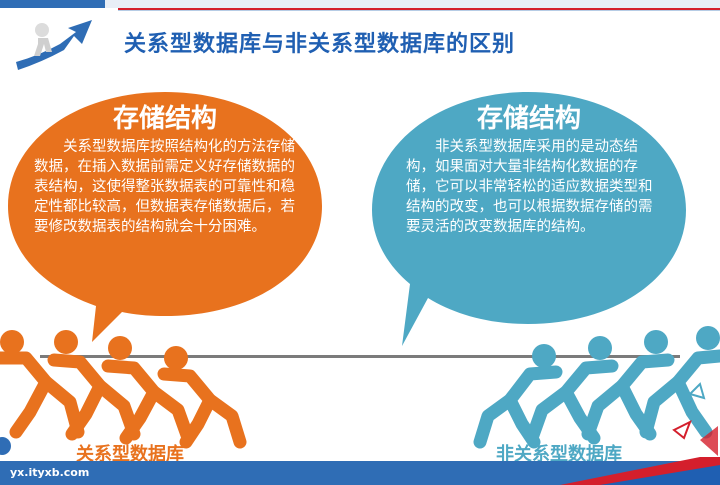 Image resolution: width=720 pixels, height=485 pixels. Describe the element at coordinates (52, 4) in the screenshot. I see `top-accent` at that location.